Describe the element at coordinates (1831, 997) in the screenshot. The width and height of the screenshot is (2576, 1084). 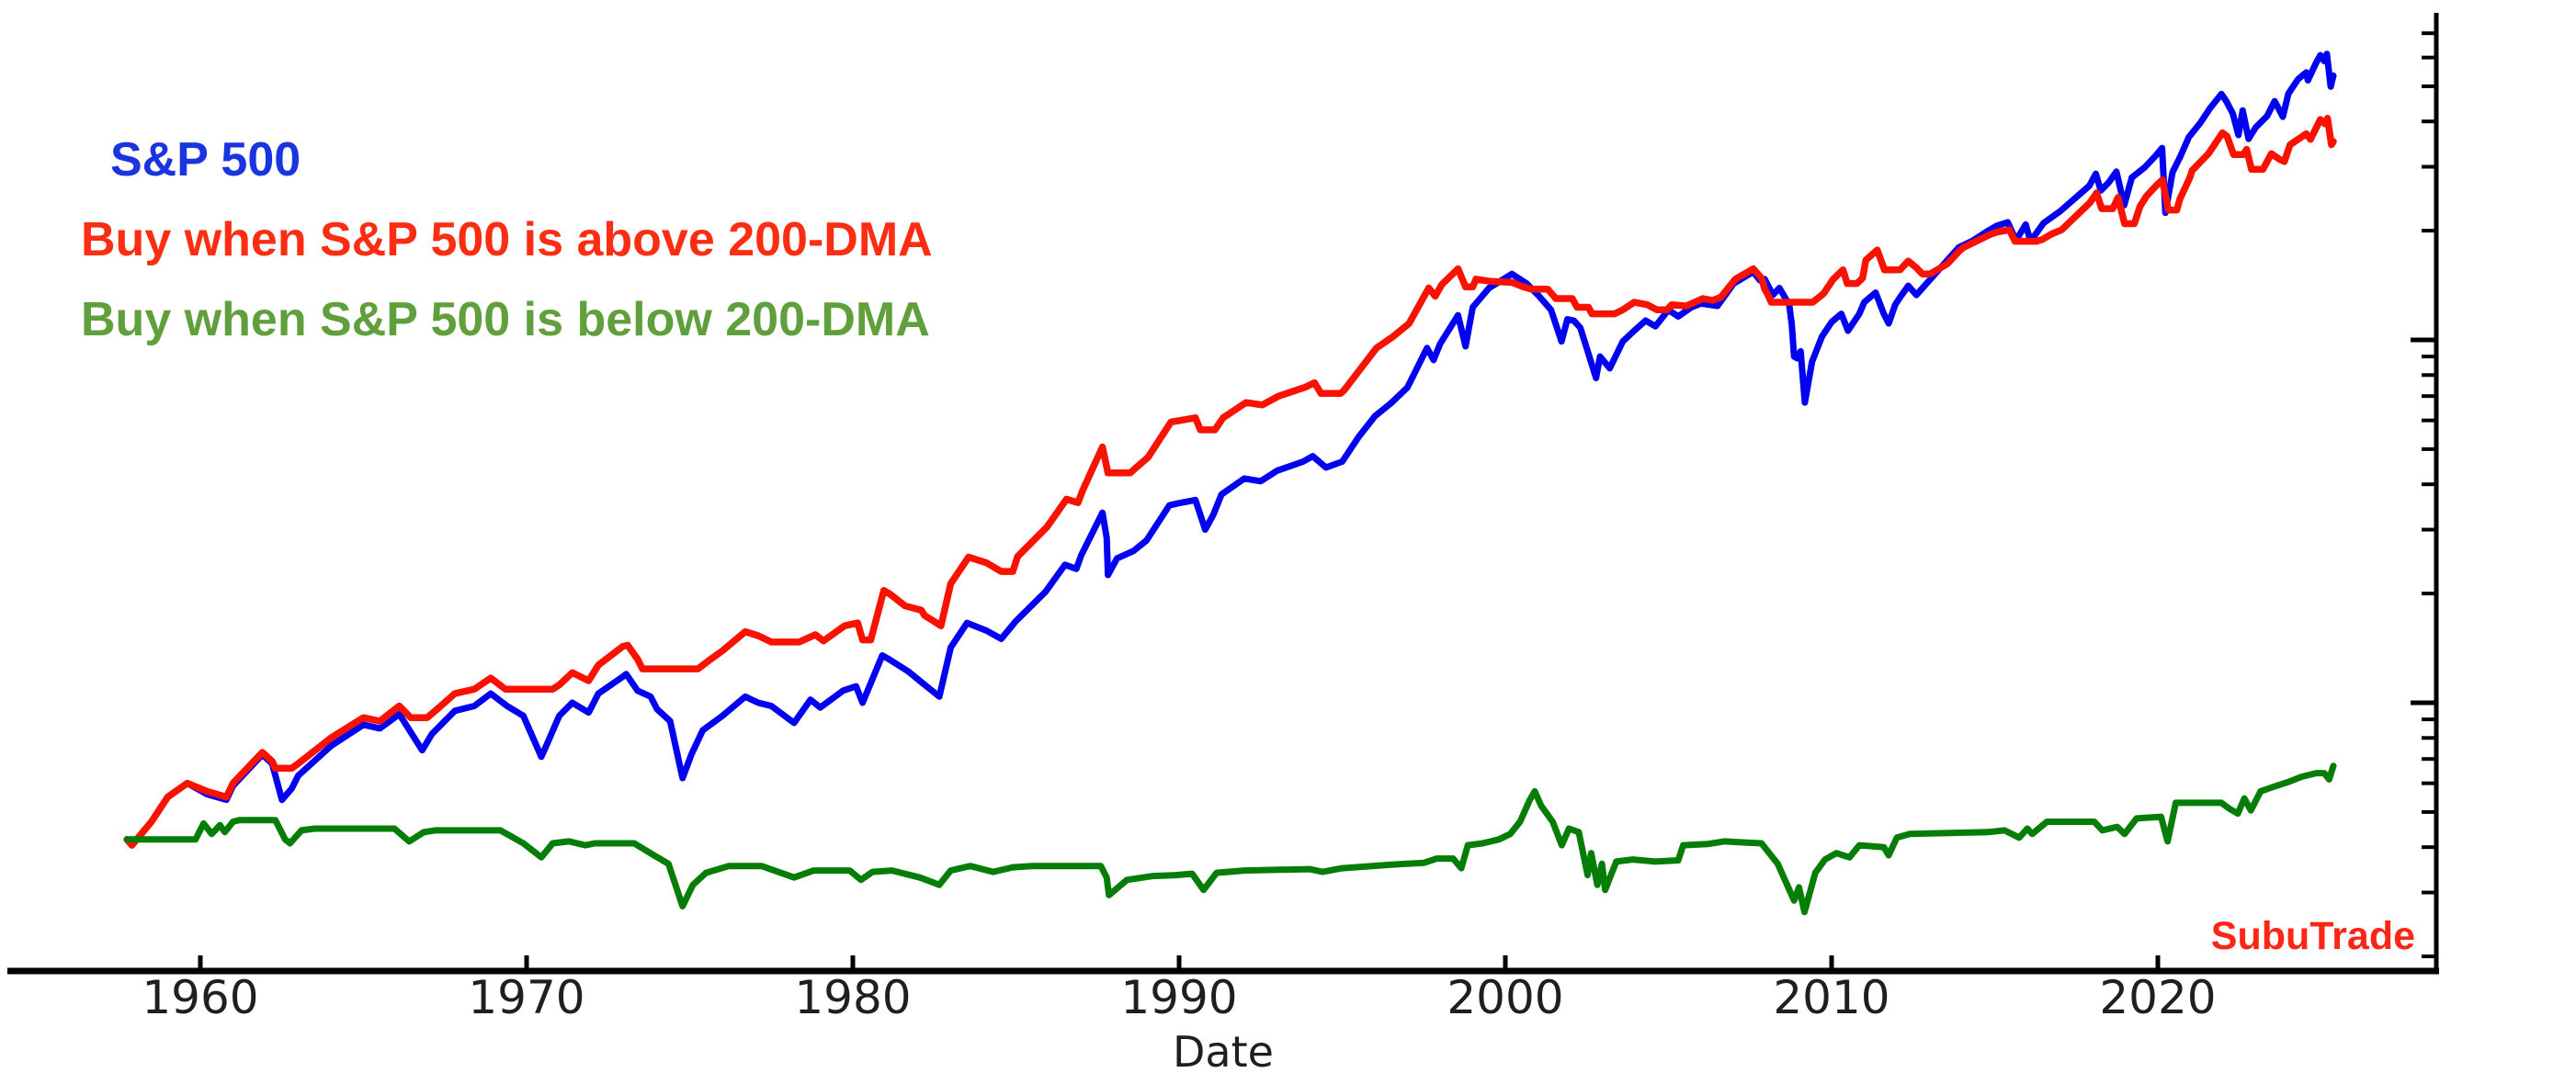
I see `x-tick-label: 2010` at that location.